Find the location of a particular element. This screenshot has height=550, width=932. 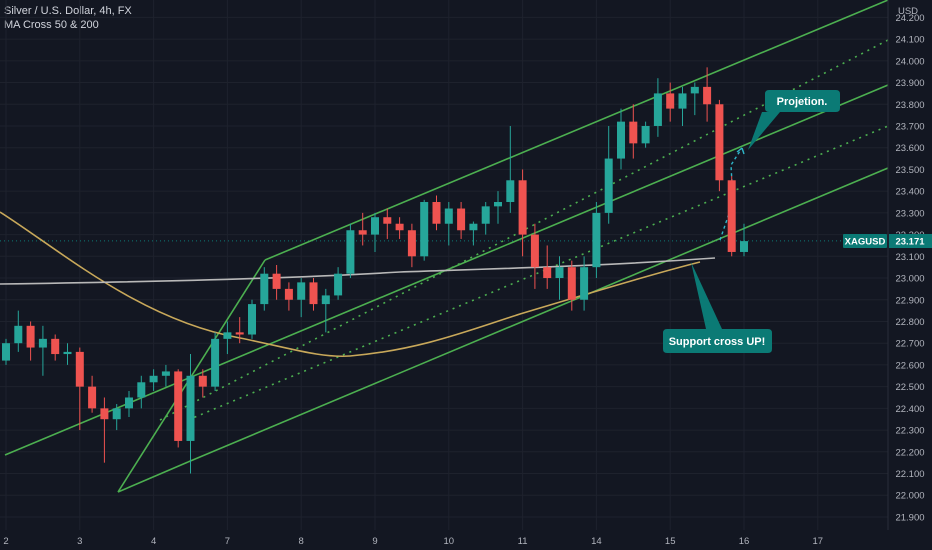

price-axis is located at coordinates (910, 275).